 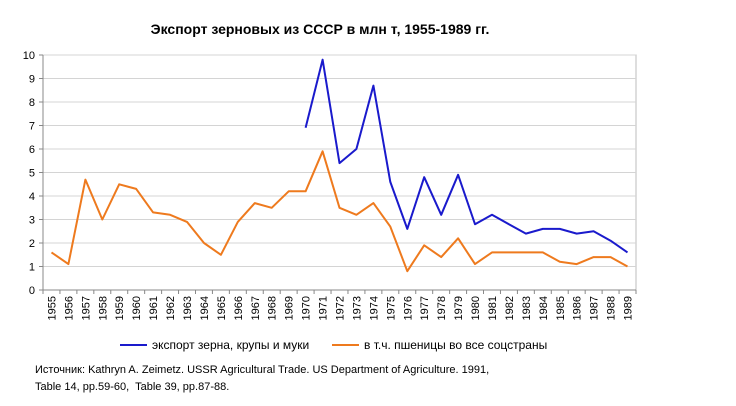 I want to click on y-tick-label: 2, so click(x=32, y=244).